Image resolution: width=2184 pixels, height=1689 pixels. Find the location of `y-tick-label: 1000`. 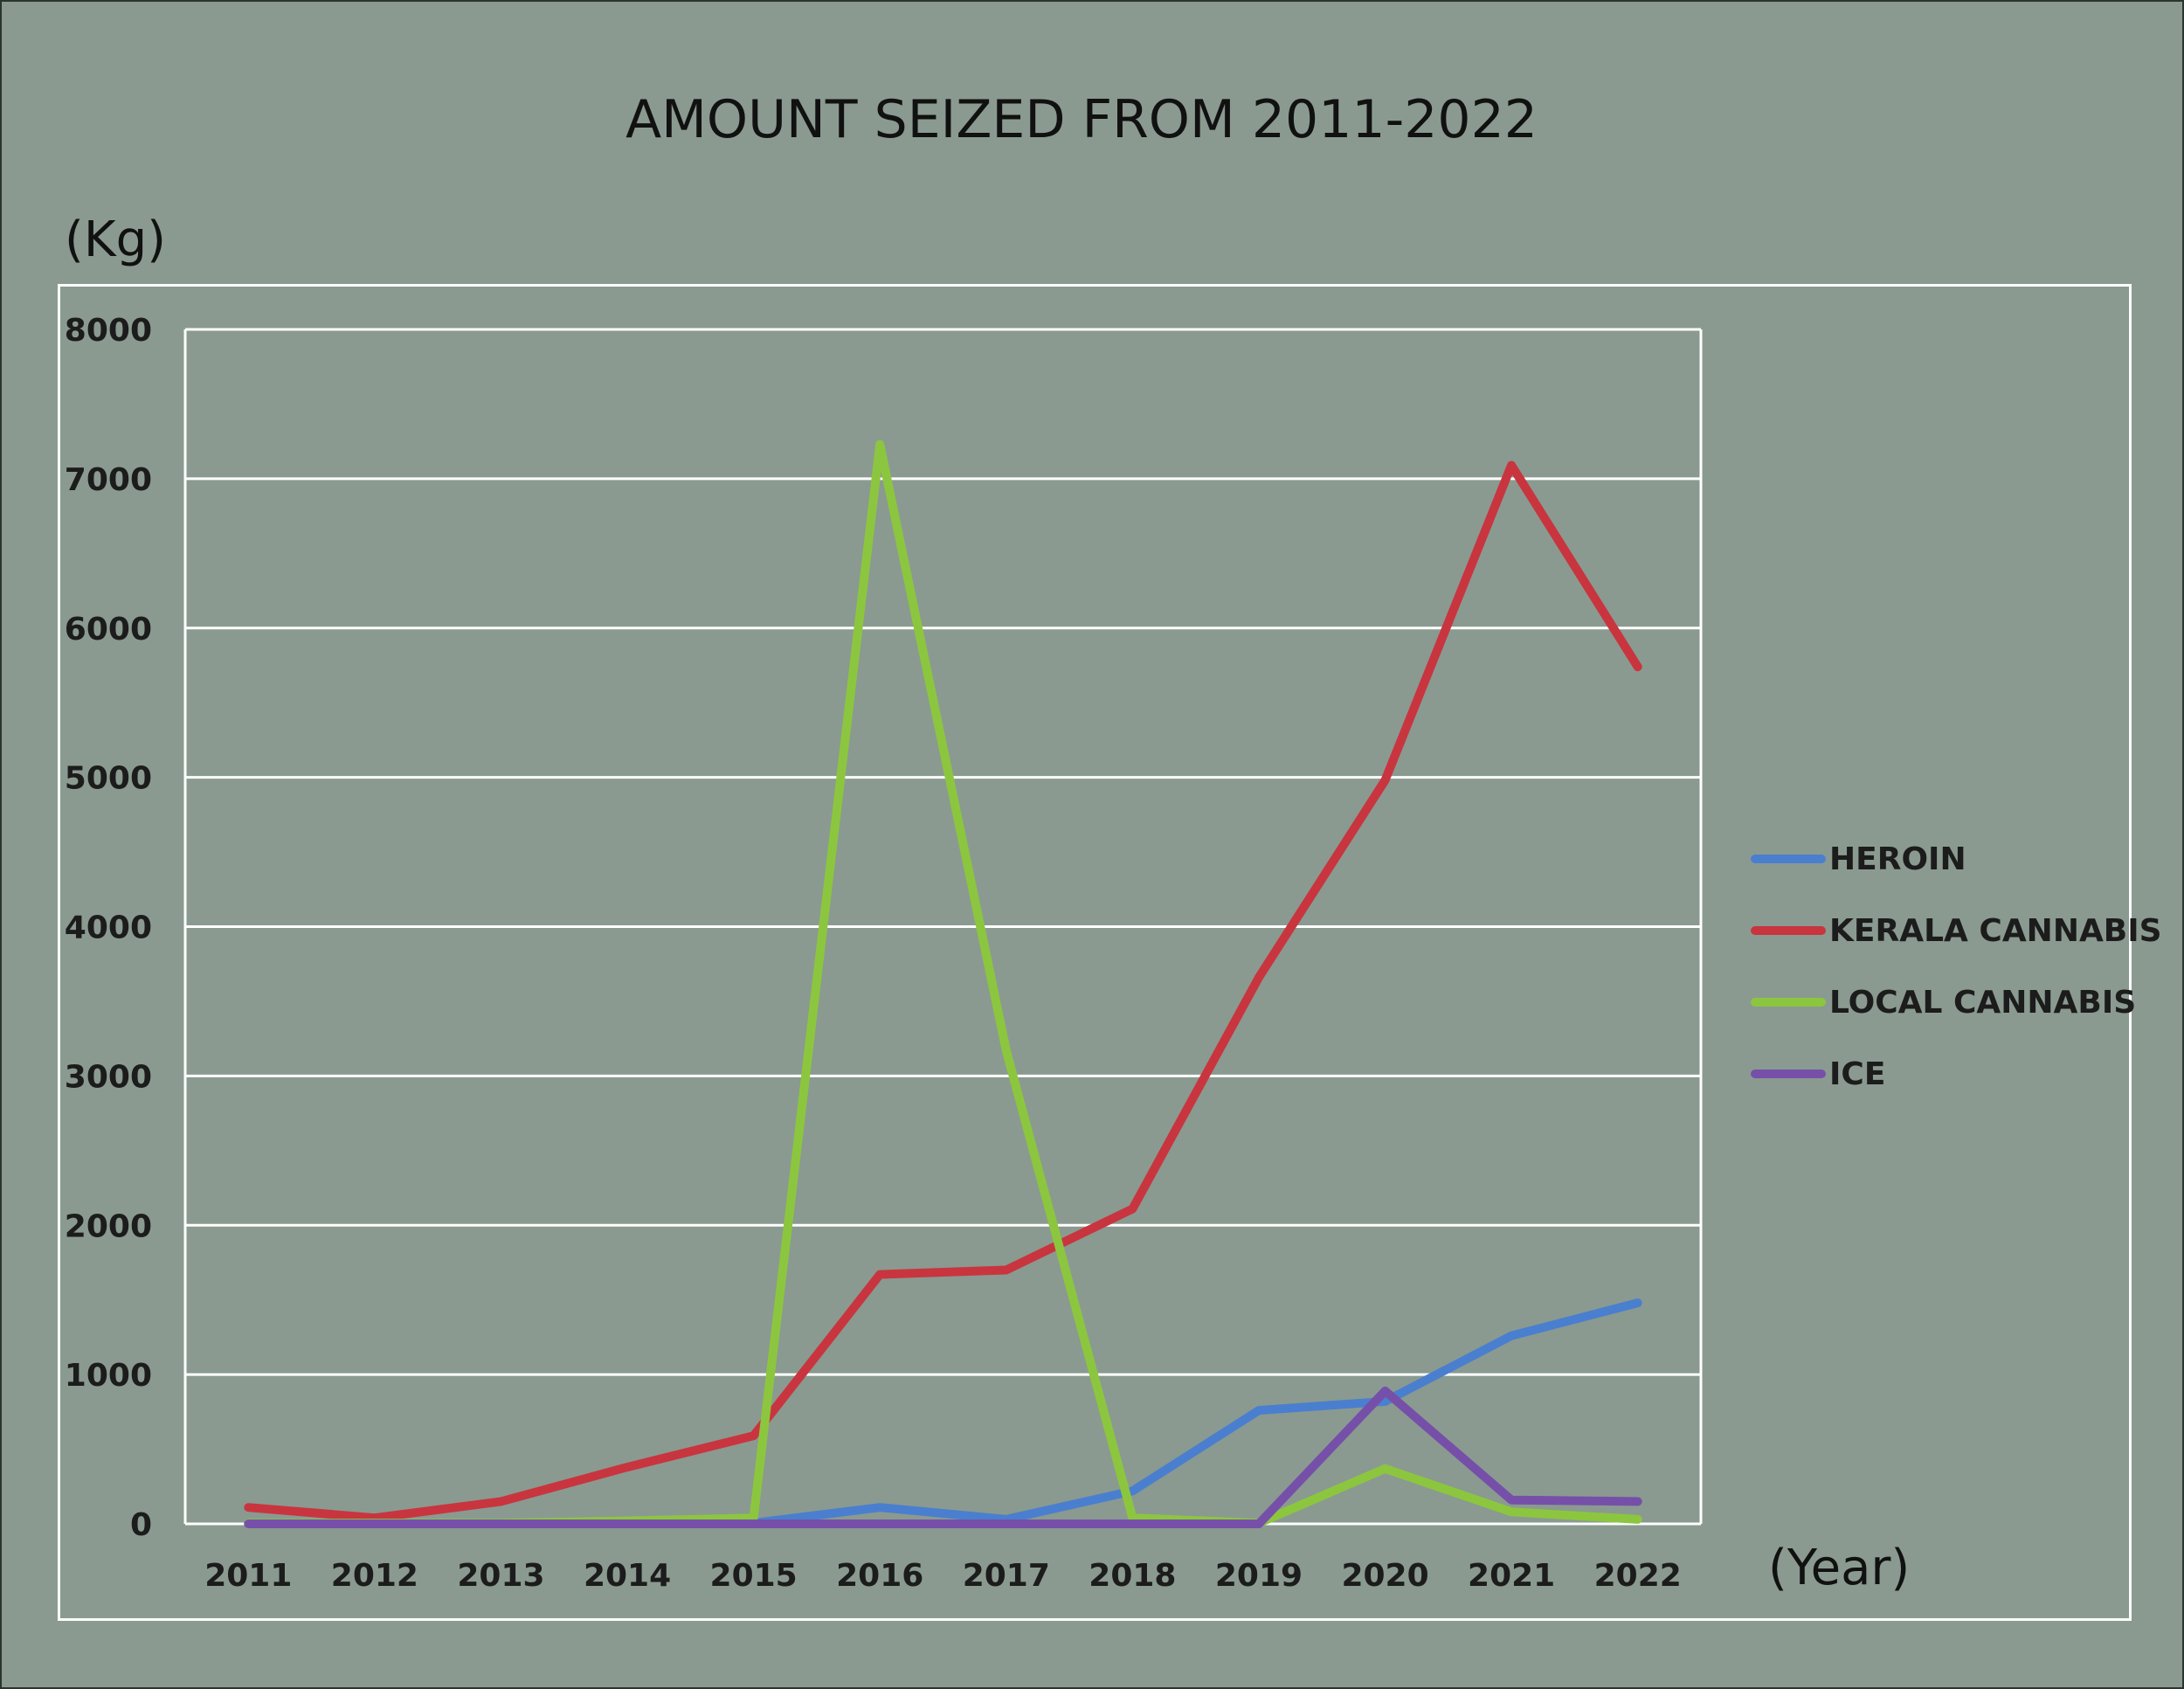

y-tick-label: 1000 is located at coordinates (108, 1376).